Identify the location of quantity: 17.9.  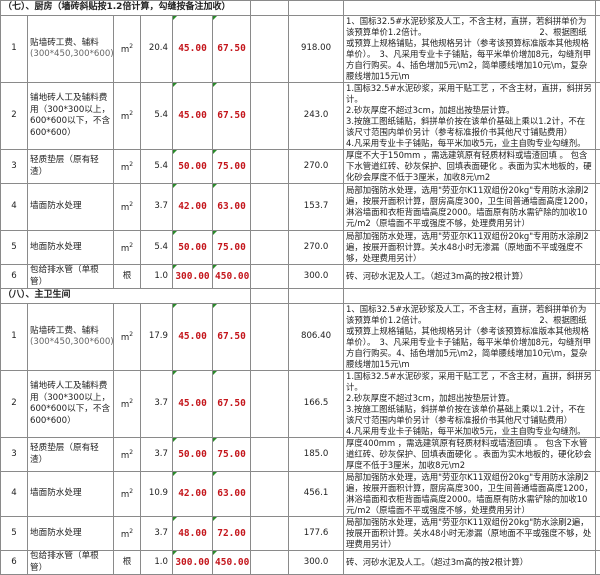
(157, 337).